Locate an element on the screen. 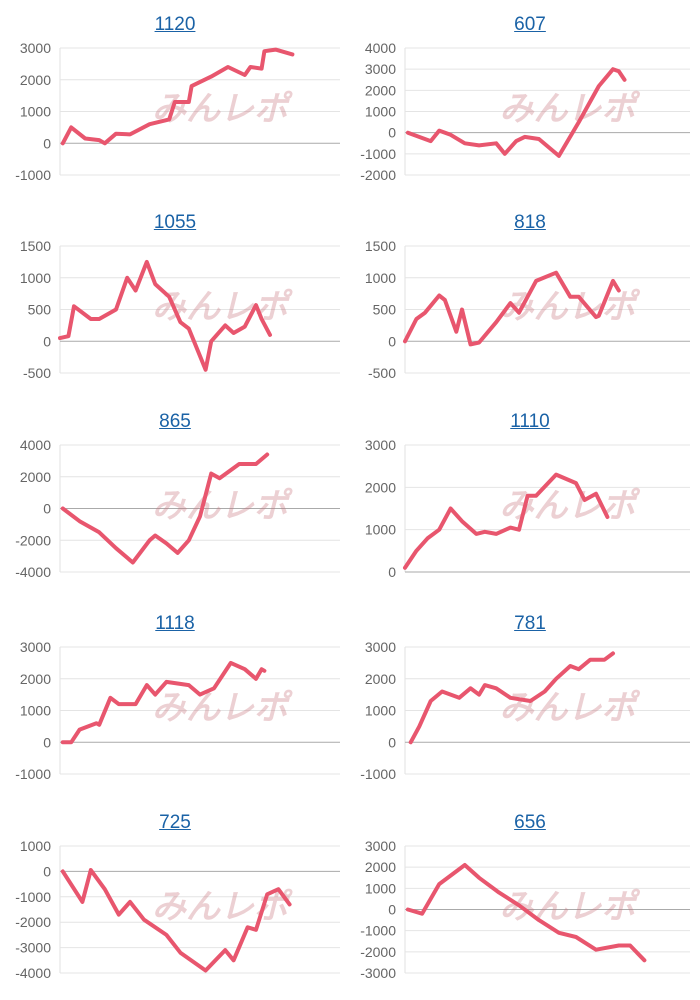 This screenshot has width=700, height=1000. line-chart: 4000 3000 2000 1000 0 -1000 -2000 みんレポ is located at coordinates (525, 111).